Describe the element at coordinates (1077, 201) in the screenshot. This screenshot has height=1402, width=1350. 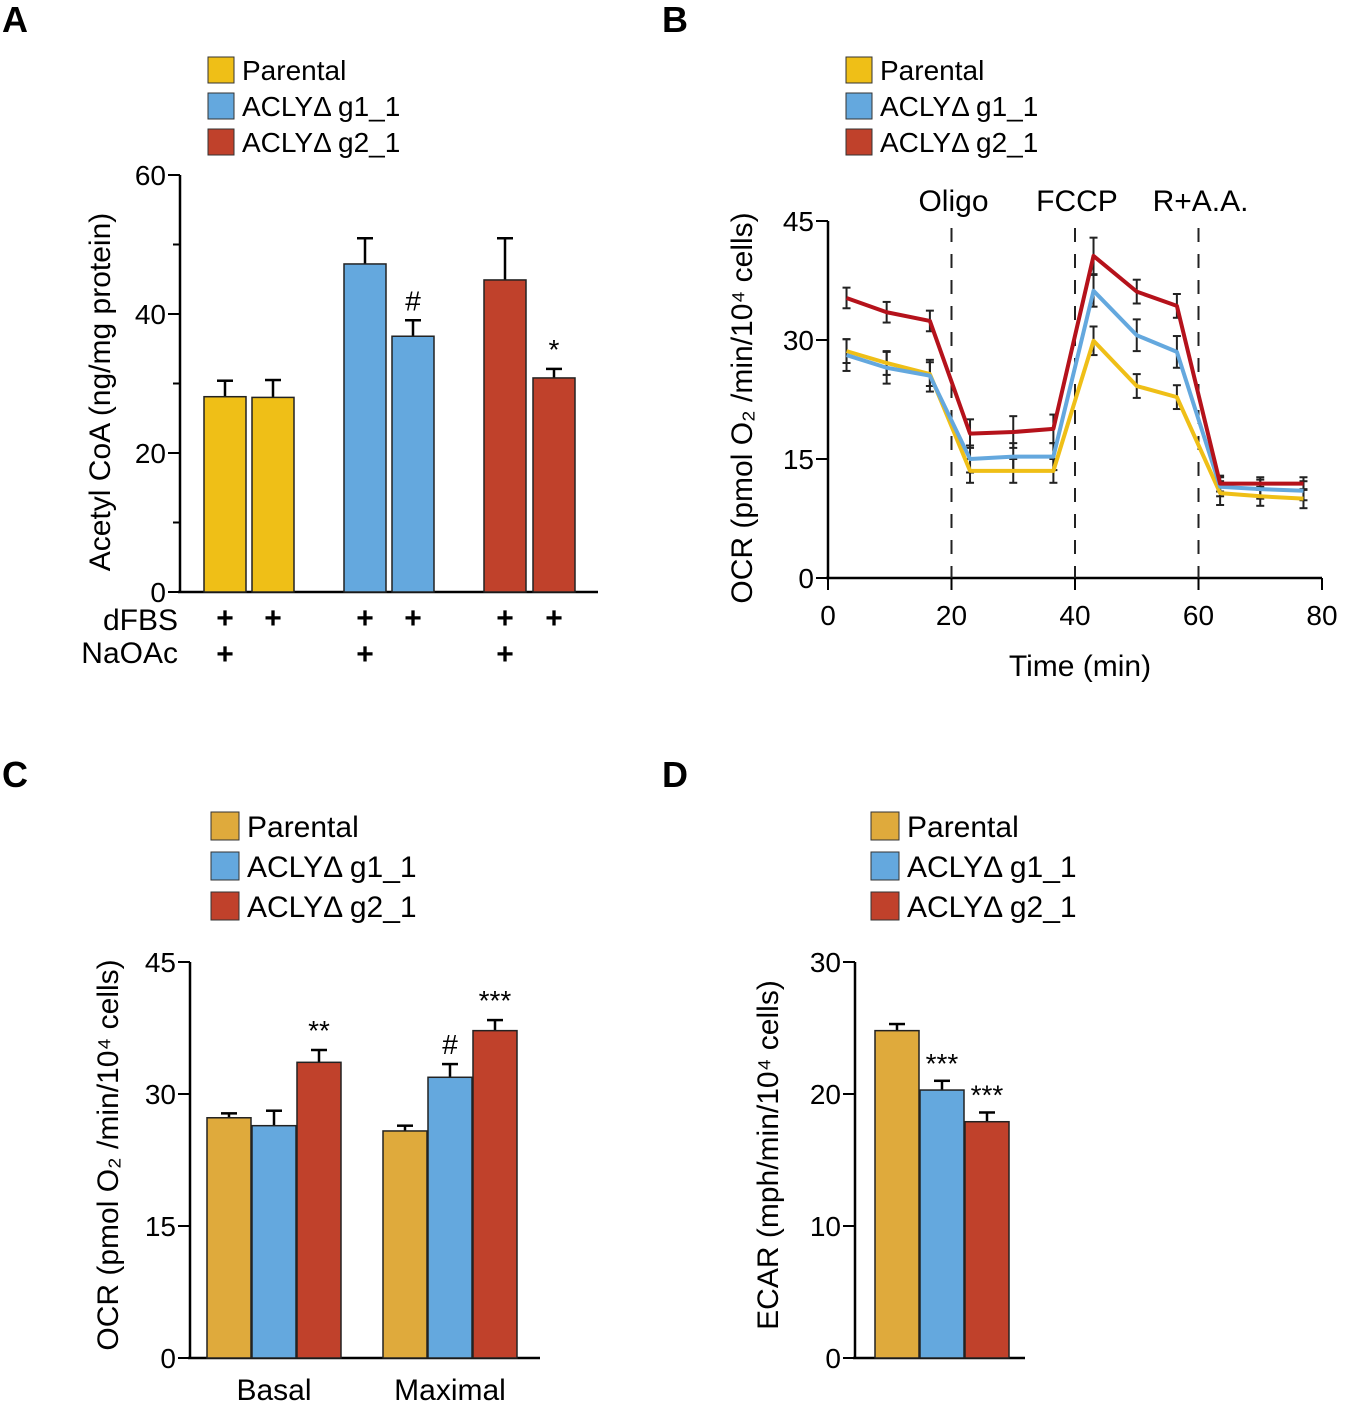
I see `injection-label: FCCP` at that location.